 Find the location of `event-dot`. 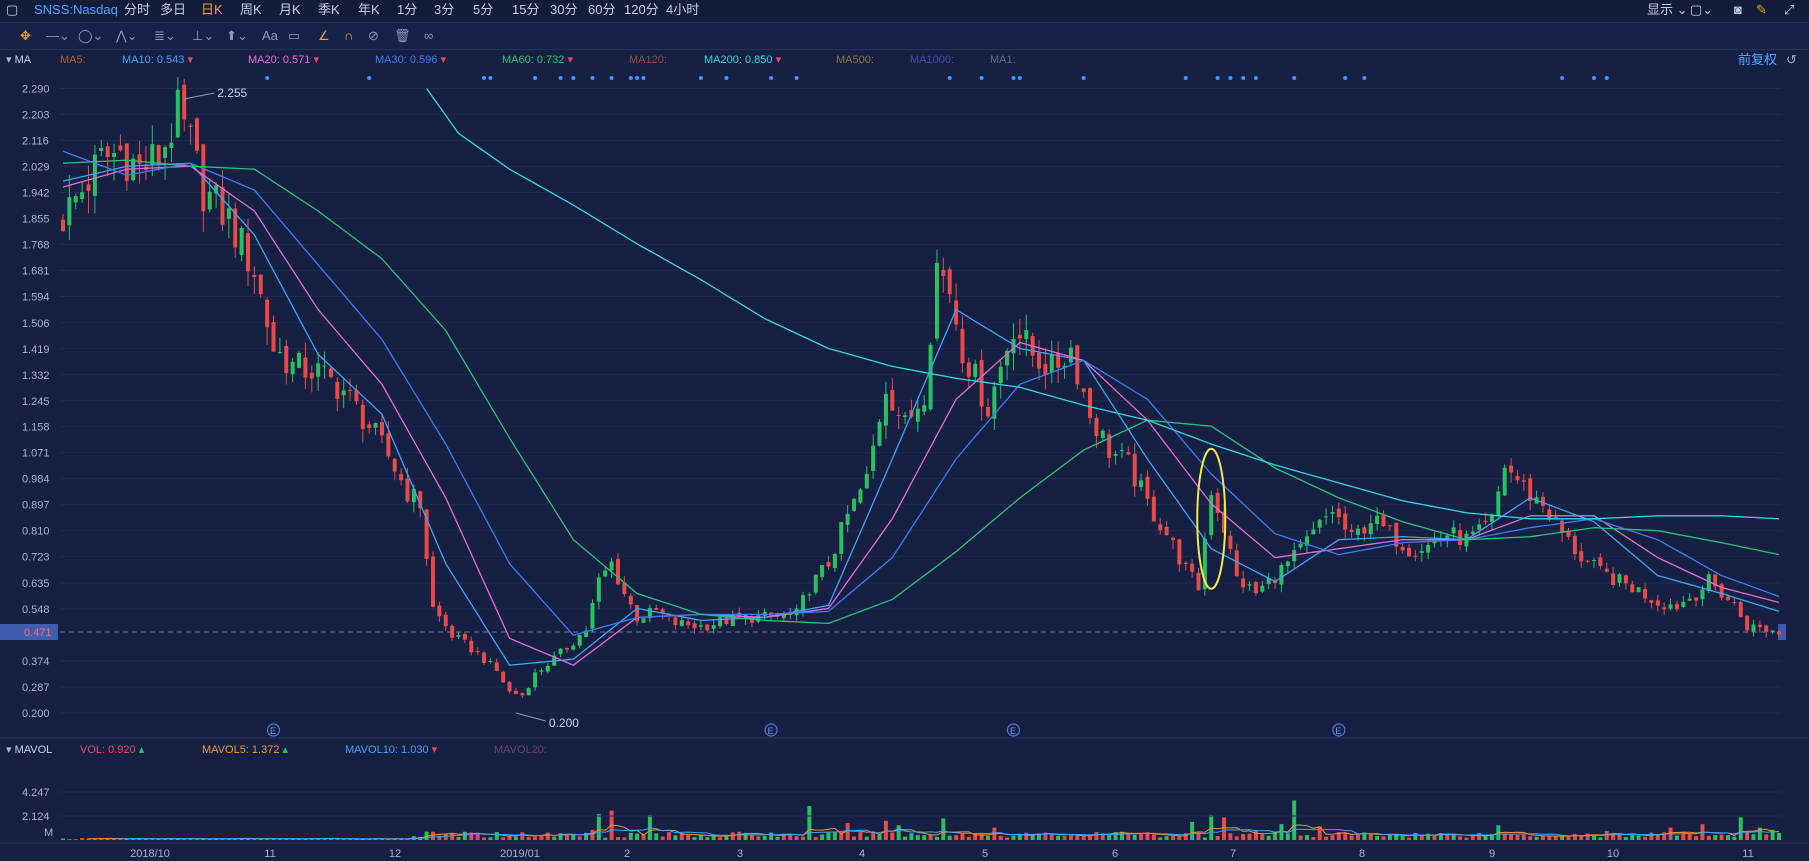

event-dot is located at coordinates (1013, 78).